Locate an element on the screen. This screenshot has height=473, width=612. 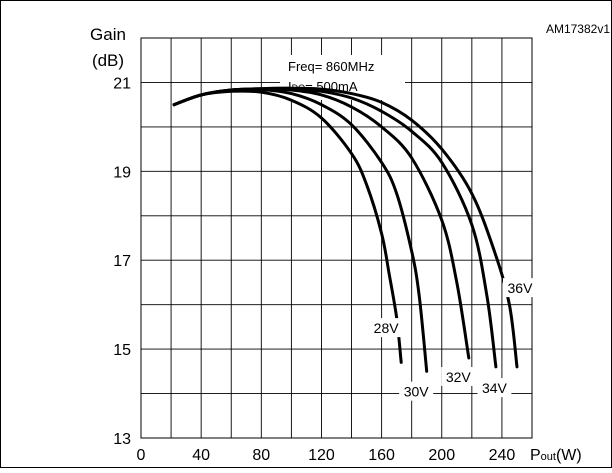
series-label-36V: 36V is located at coordinates (521, 288).